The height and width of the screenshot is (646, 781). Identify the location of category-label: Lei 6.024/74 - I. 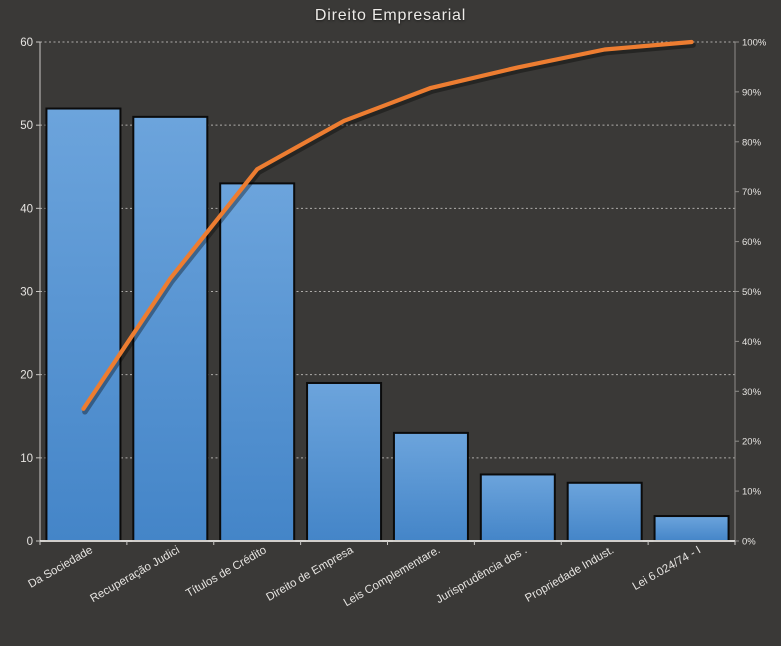
(667, 568).